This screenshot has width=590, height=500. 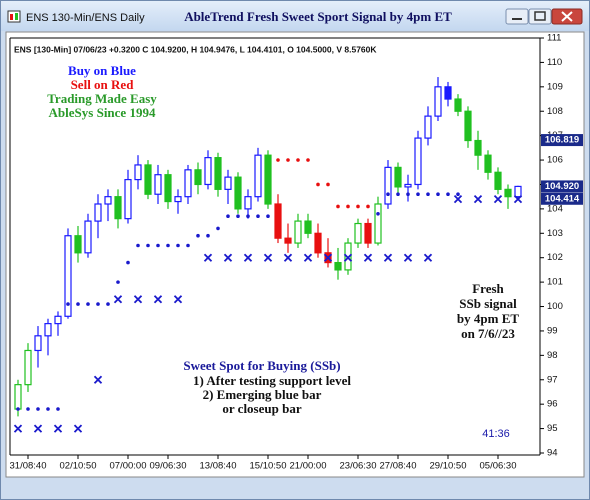 What do you see at coordinates (488, 318) in the screenshot?
I see `fresh-note: by 4pm ET` at bounding box center [488, 318].